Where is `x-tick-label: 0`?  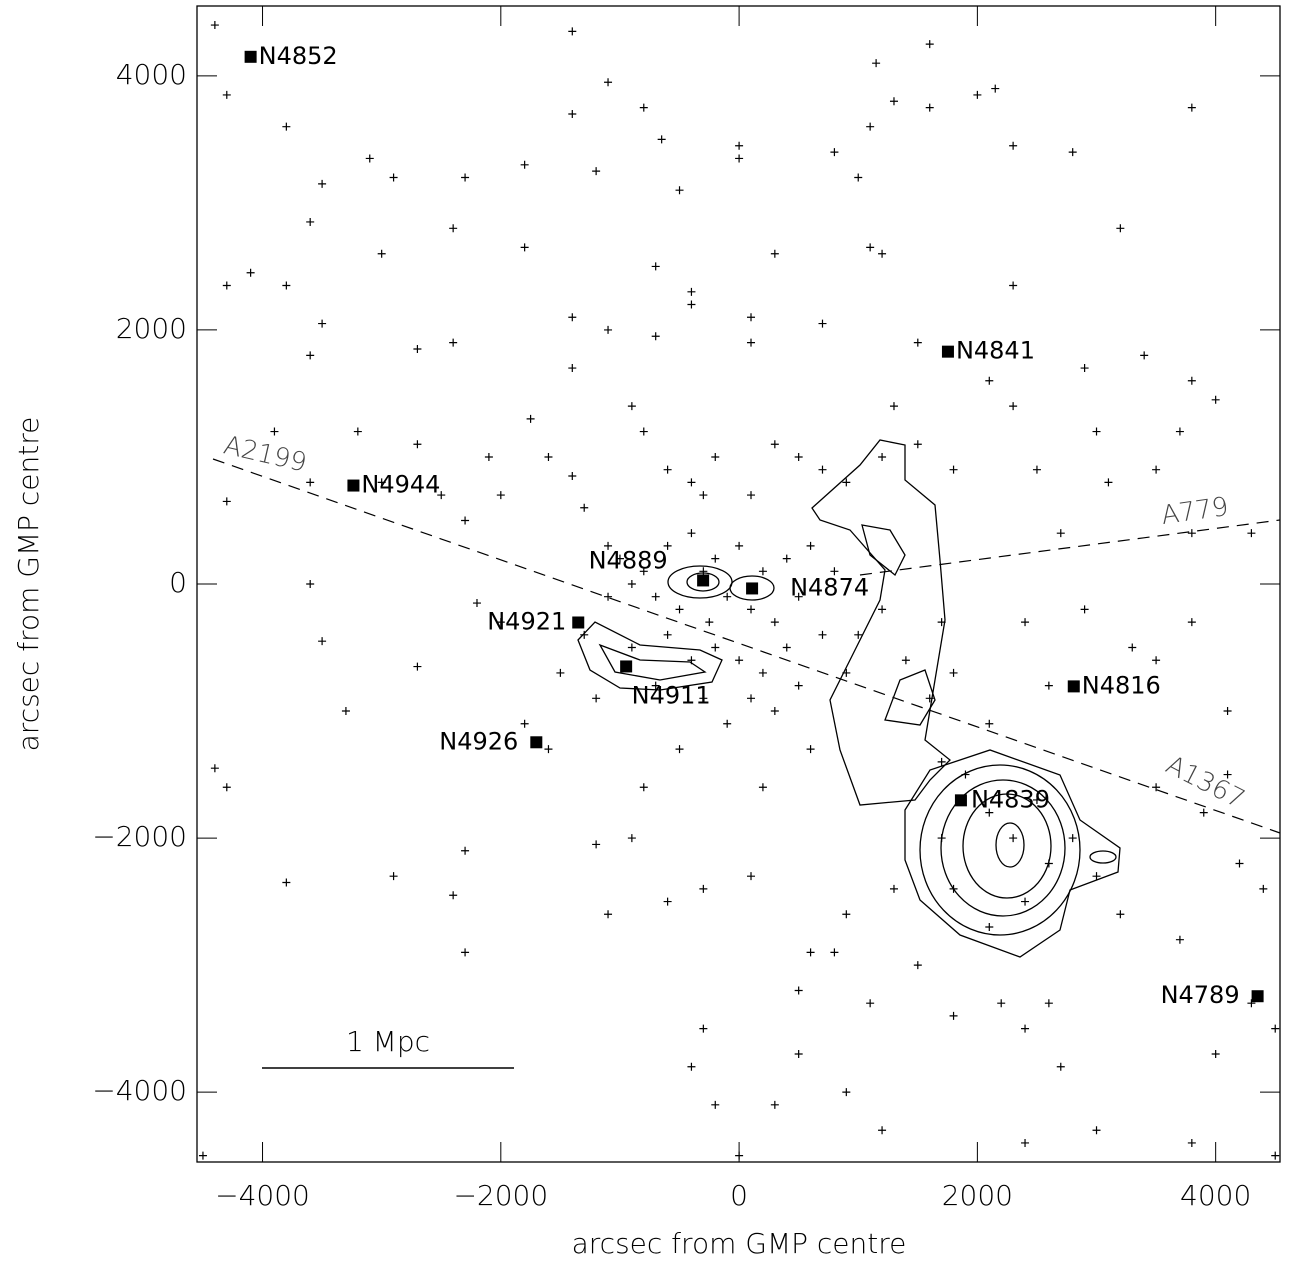
x-tick-label: 0 is located at coordinates (739, 1195).